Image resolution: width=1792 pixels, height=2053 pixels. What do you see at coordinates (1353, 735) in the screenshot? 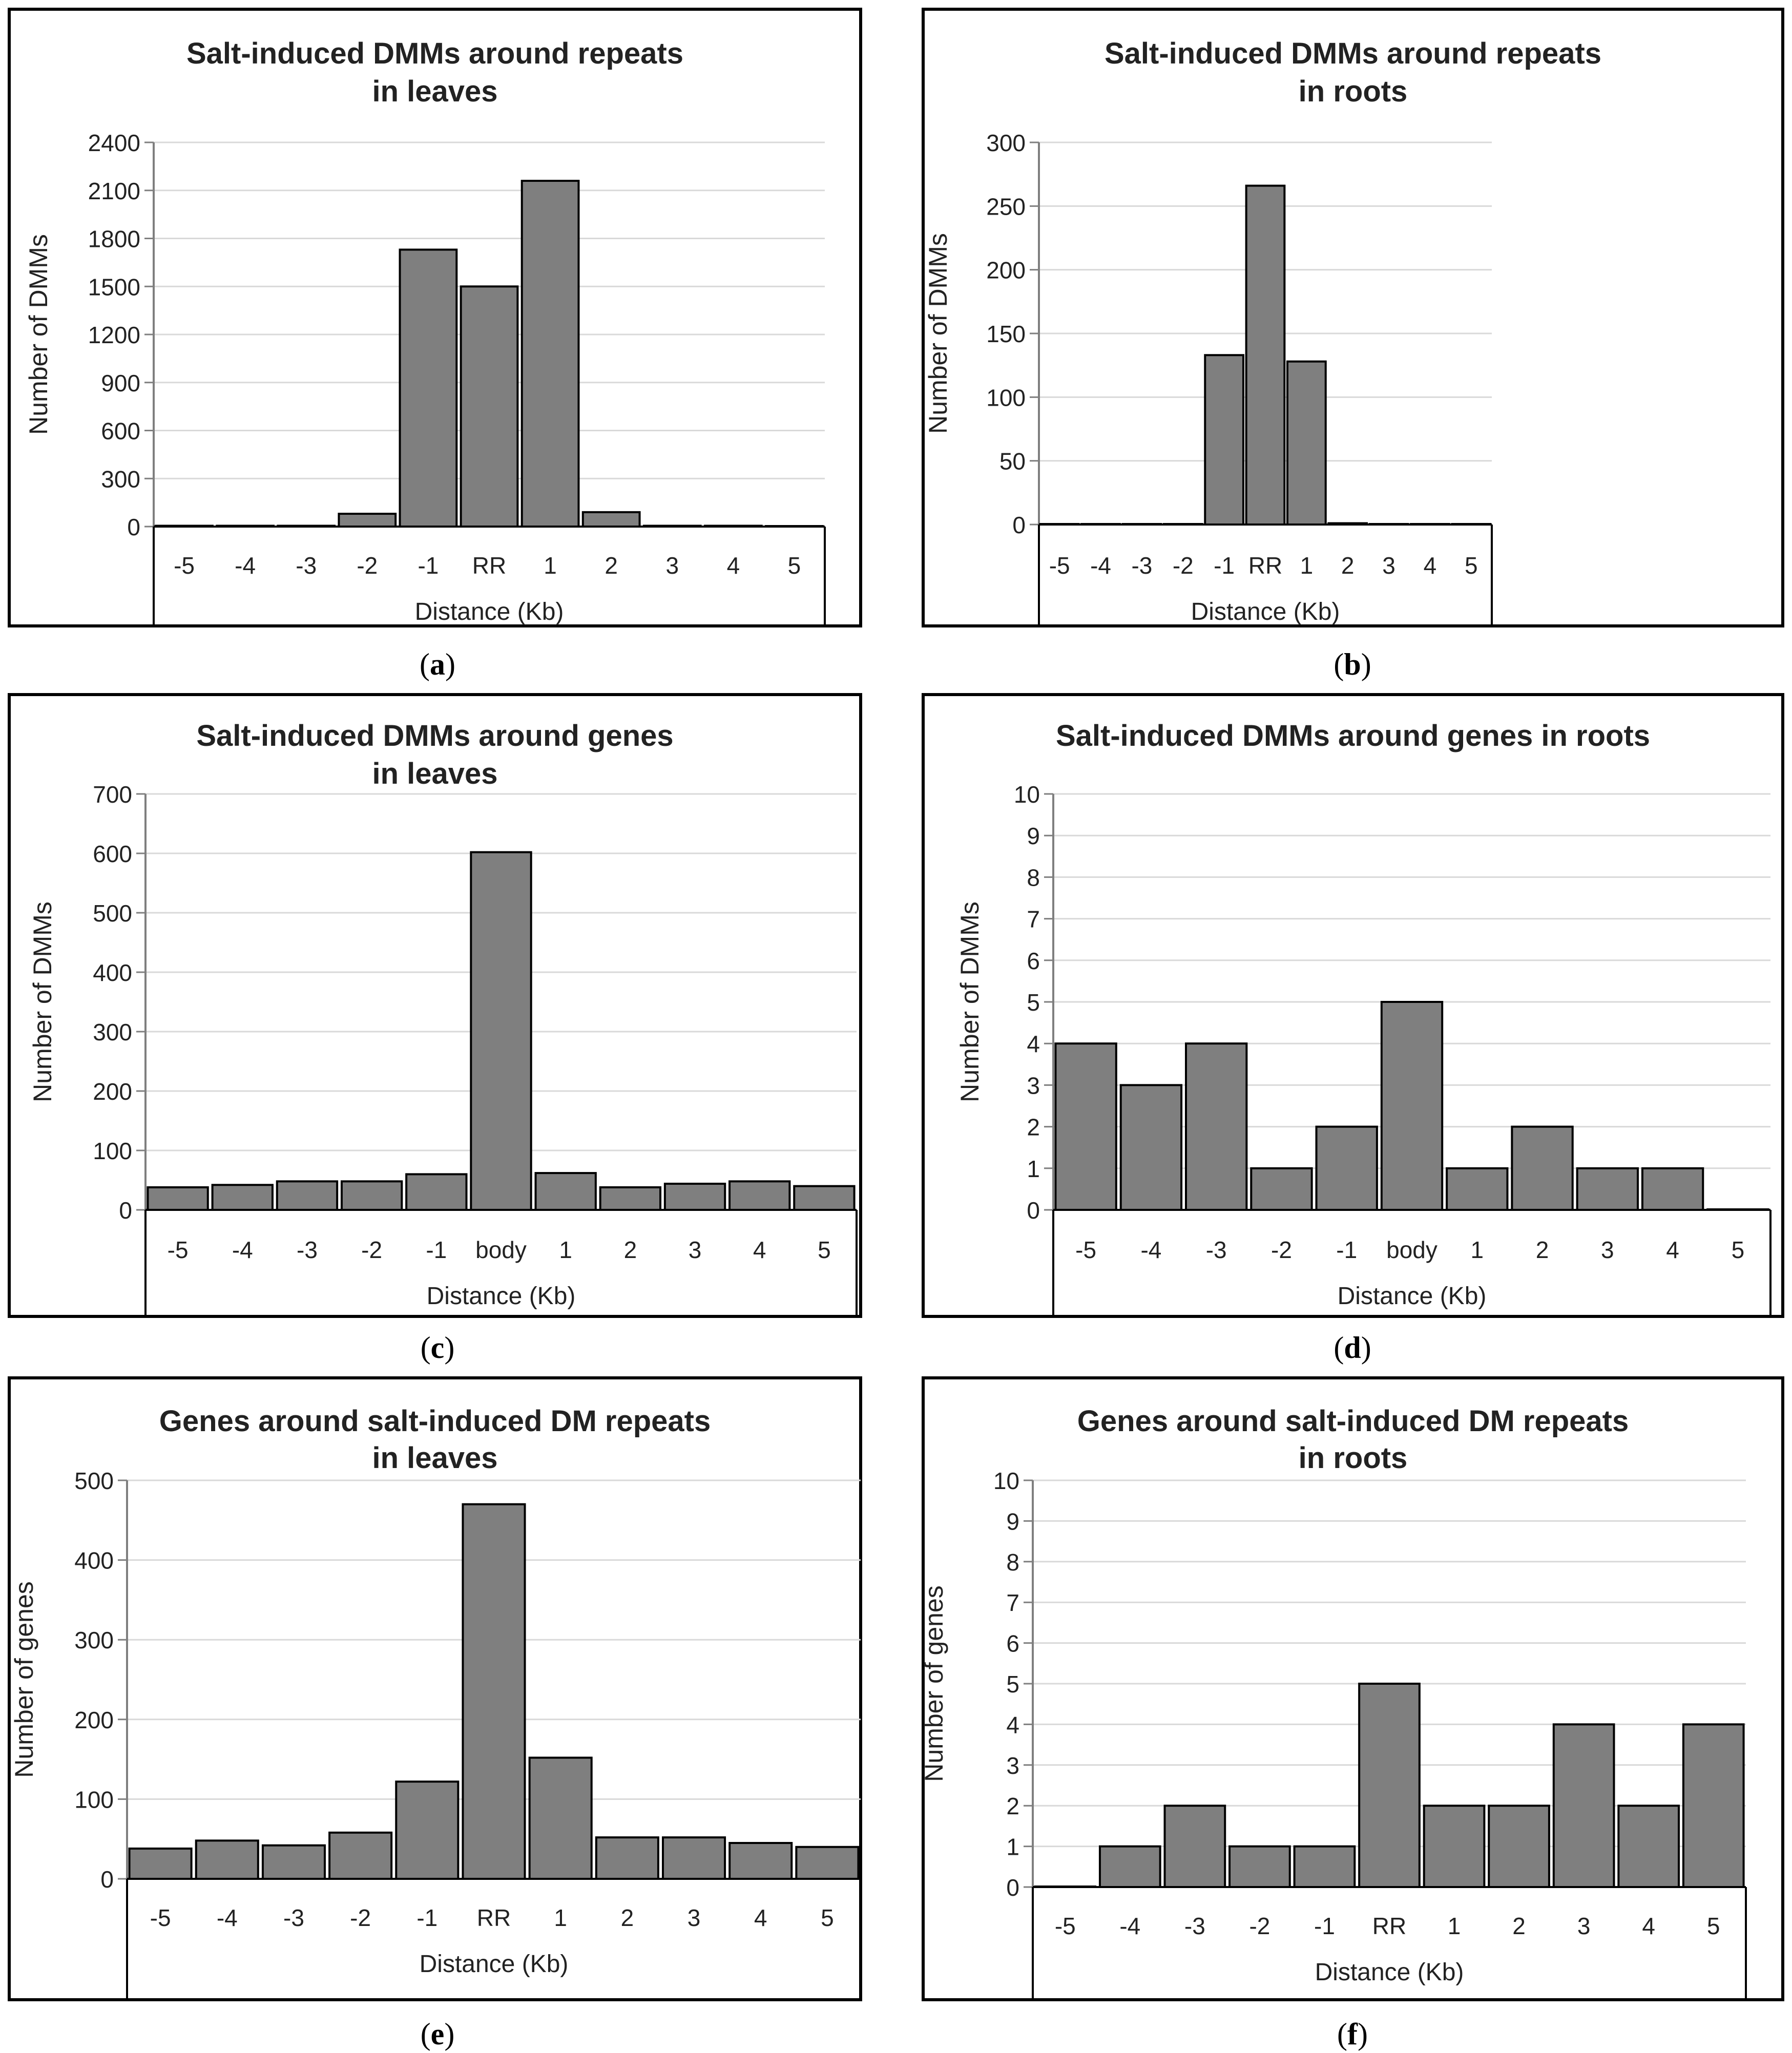
I see `chart-title: Salt-induced DMMs around genes in roots` at bounding box center [1353, 735].